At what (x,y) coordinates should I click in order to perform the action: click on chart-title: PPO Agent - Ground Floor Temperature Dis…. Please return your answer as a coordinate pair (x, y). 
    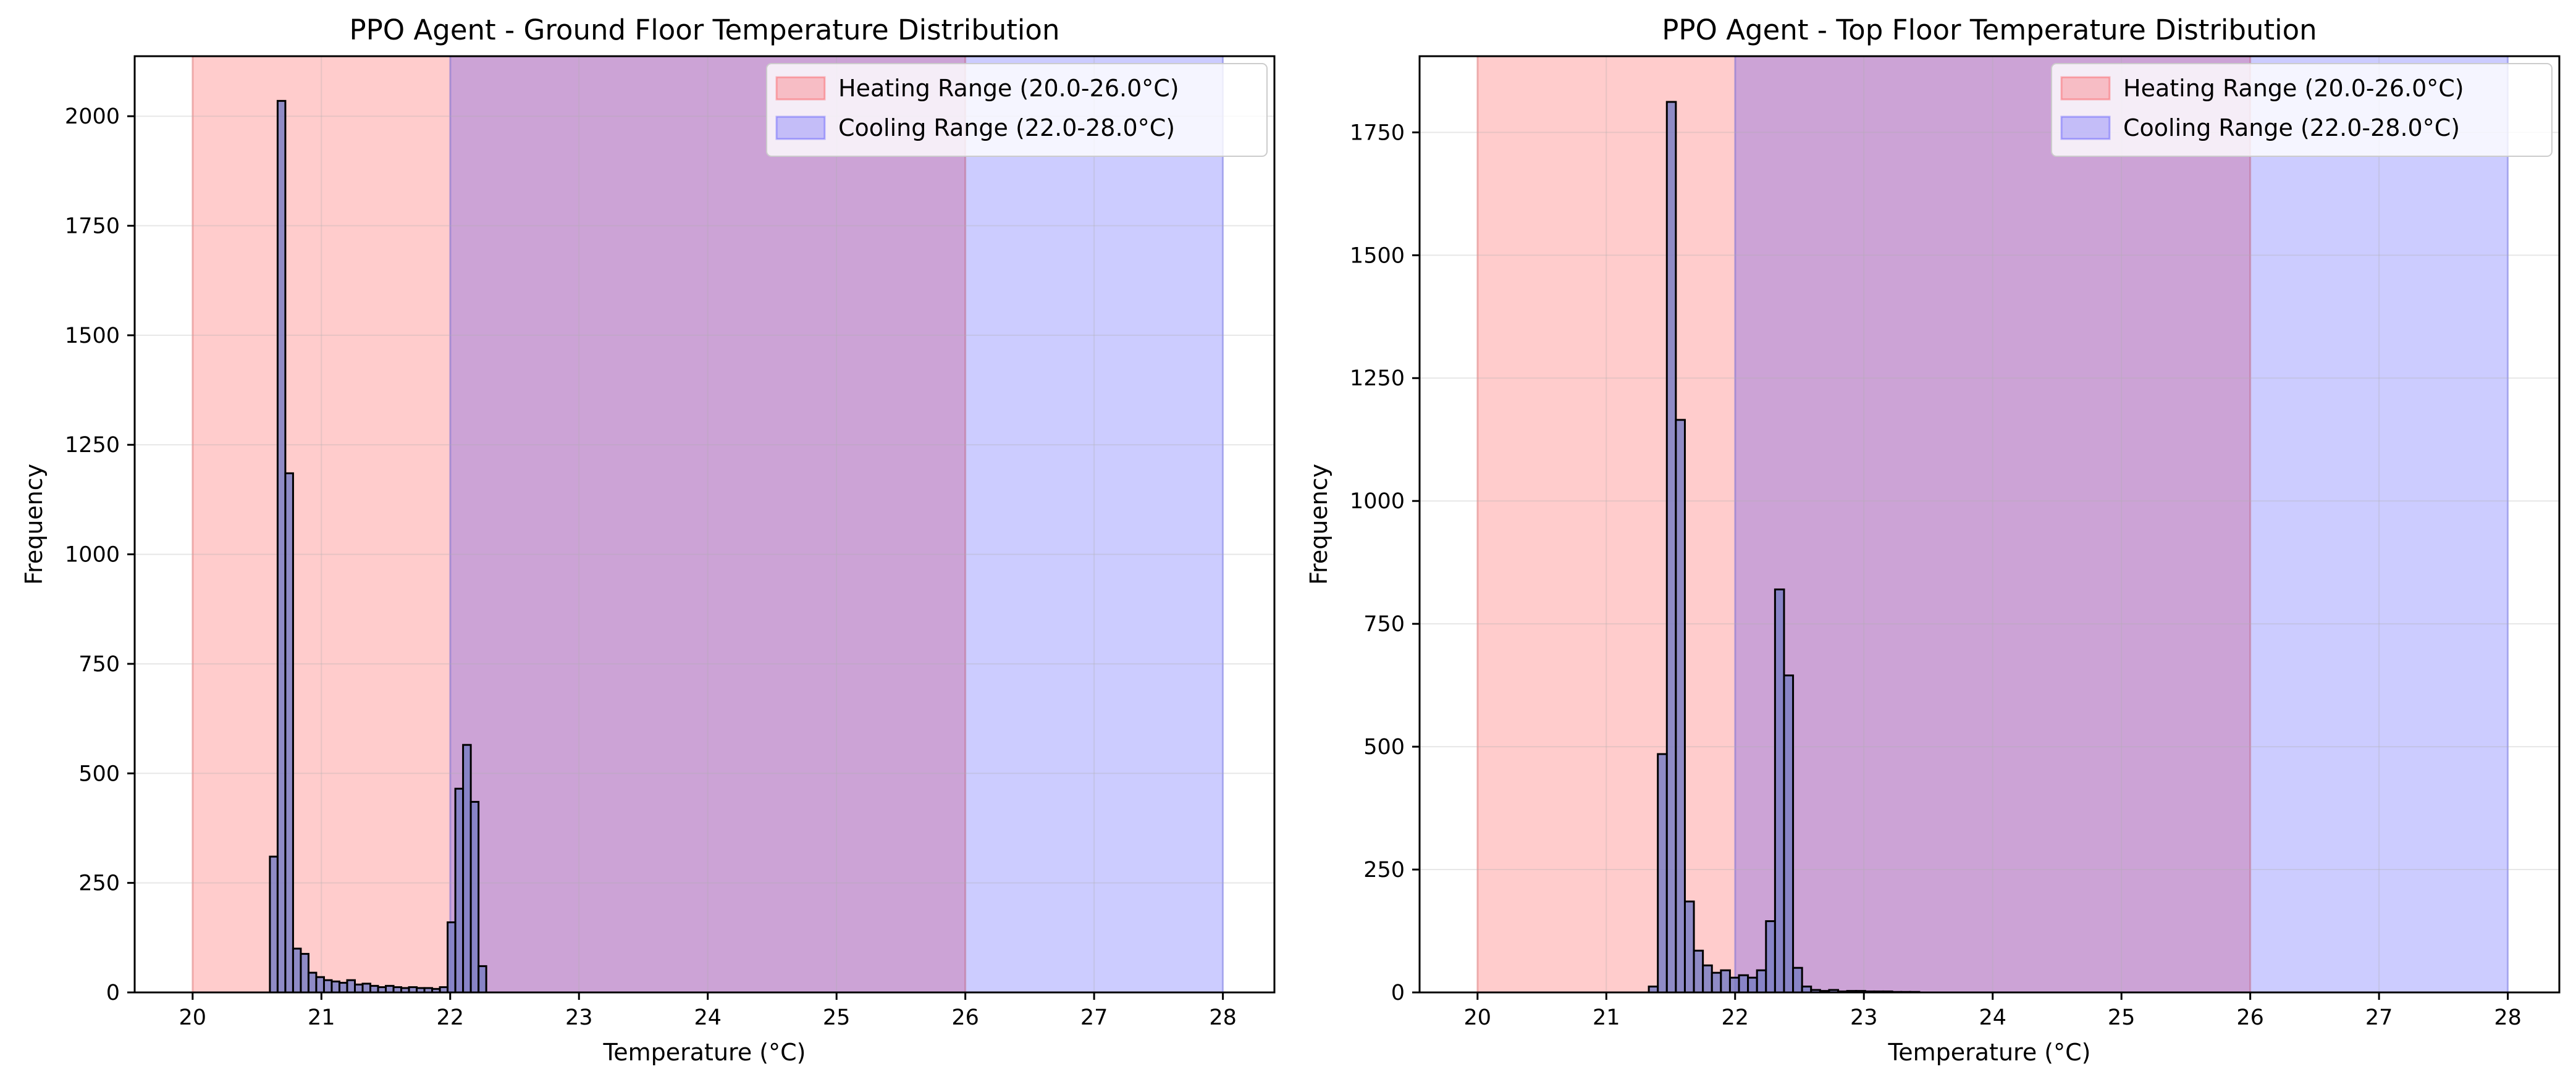
    Looking at the image, I should click on (704, 30).